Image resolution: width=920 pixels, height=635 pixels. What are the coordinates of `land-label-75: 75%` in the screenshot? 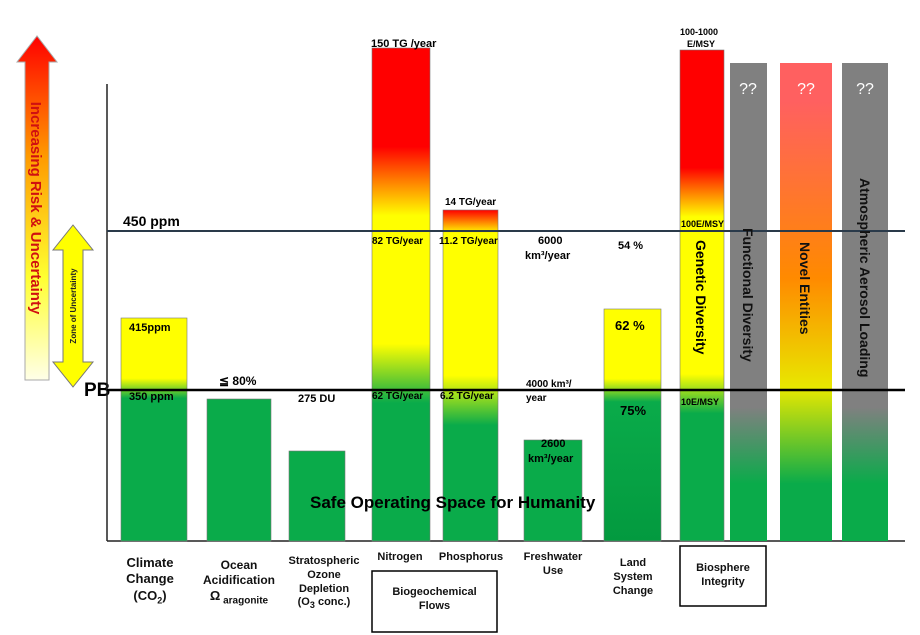 It's located at (633, 410).